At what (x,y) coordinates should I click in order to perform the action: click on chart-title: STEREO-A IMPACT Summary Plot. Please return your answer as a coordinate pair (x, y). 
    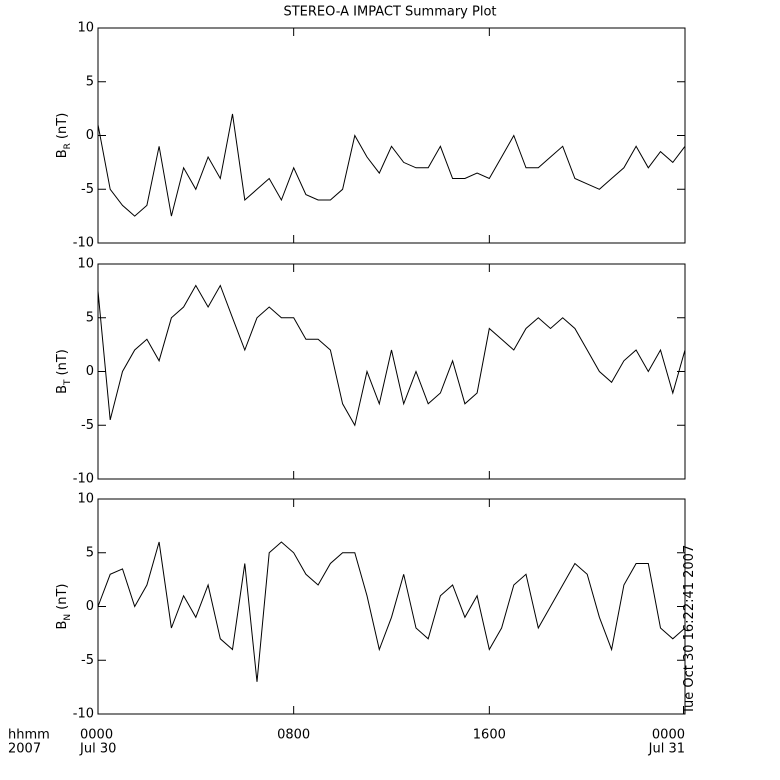
    Looking at the image, I should click on (389, 12).